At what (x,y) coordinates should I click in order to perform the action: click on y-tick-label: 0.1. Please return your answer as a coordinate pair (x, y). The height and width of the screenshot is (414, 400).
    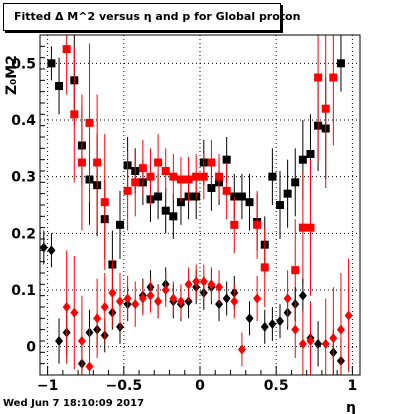
    Looking at the image, I should click on (23, 291).